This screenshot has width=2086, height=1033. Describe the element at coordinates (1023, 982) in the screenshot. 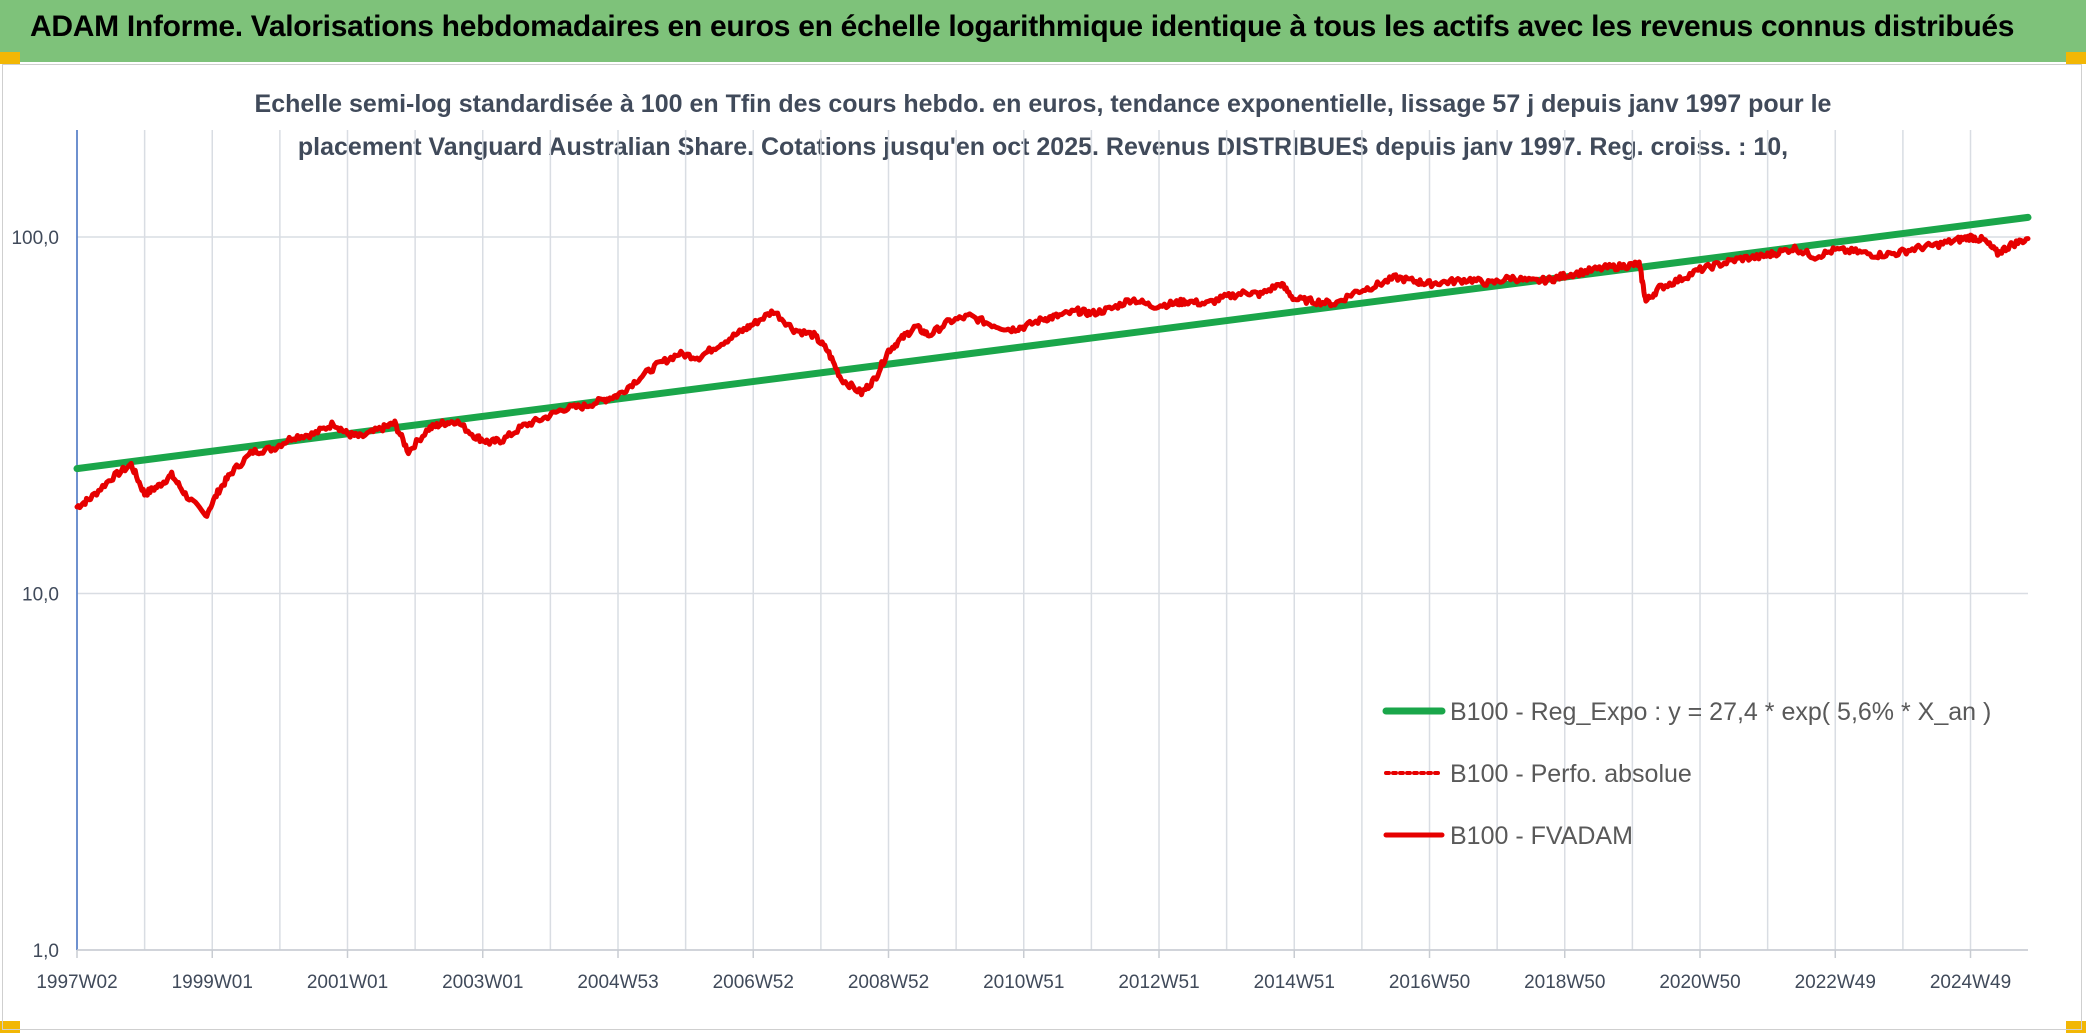

I see `x-tick-label: 2010W51` at that location.